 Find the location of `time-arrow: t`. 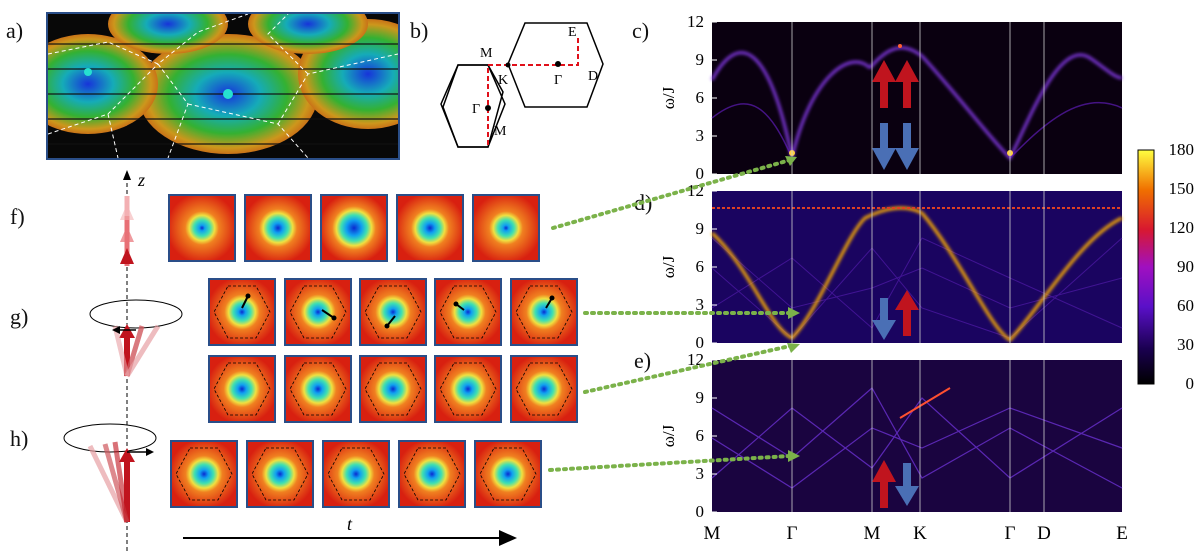

time-arrow: t is located at coordinates (350, 532).